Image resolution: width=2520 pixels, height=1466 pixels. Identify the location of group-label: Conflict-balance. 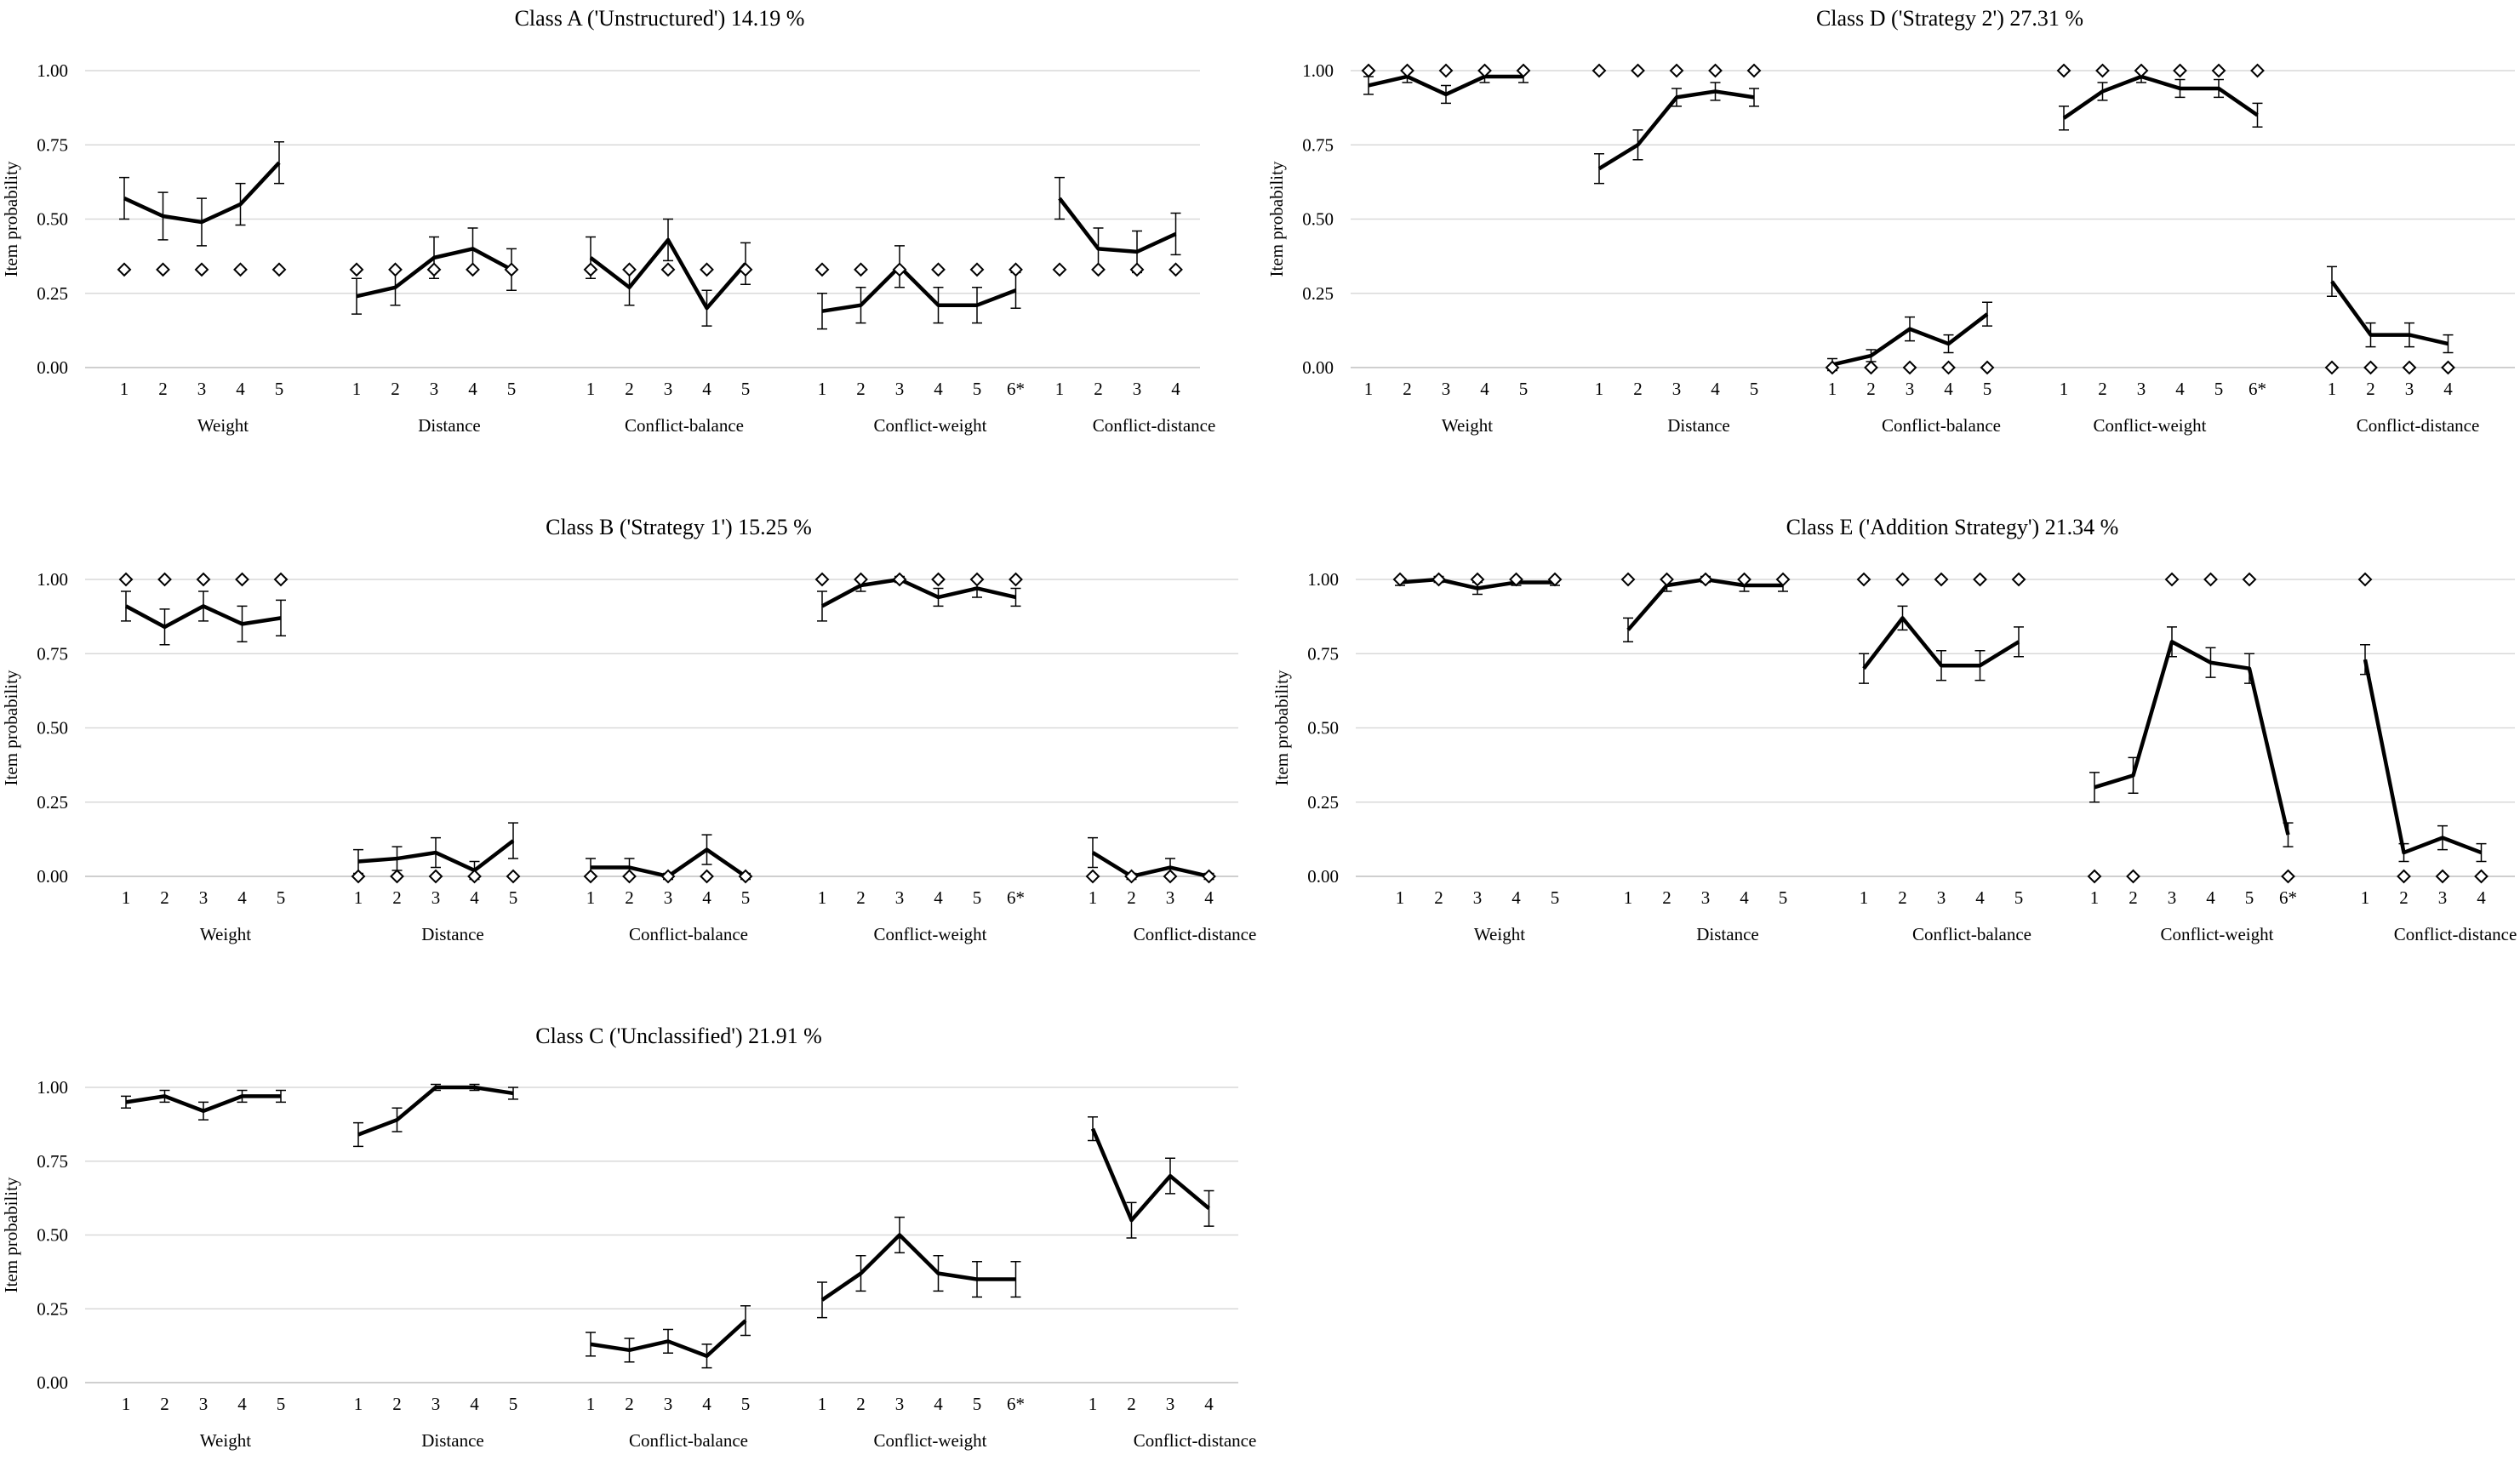
(684, 425).